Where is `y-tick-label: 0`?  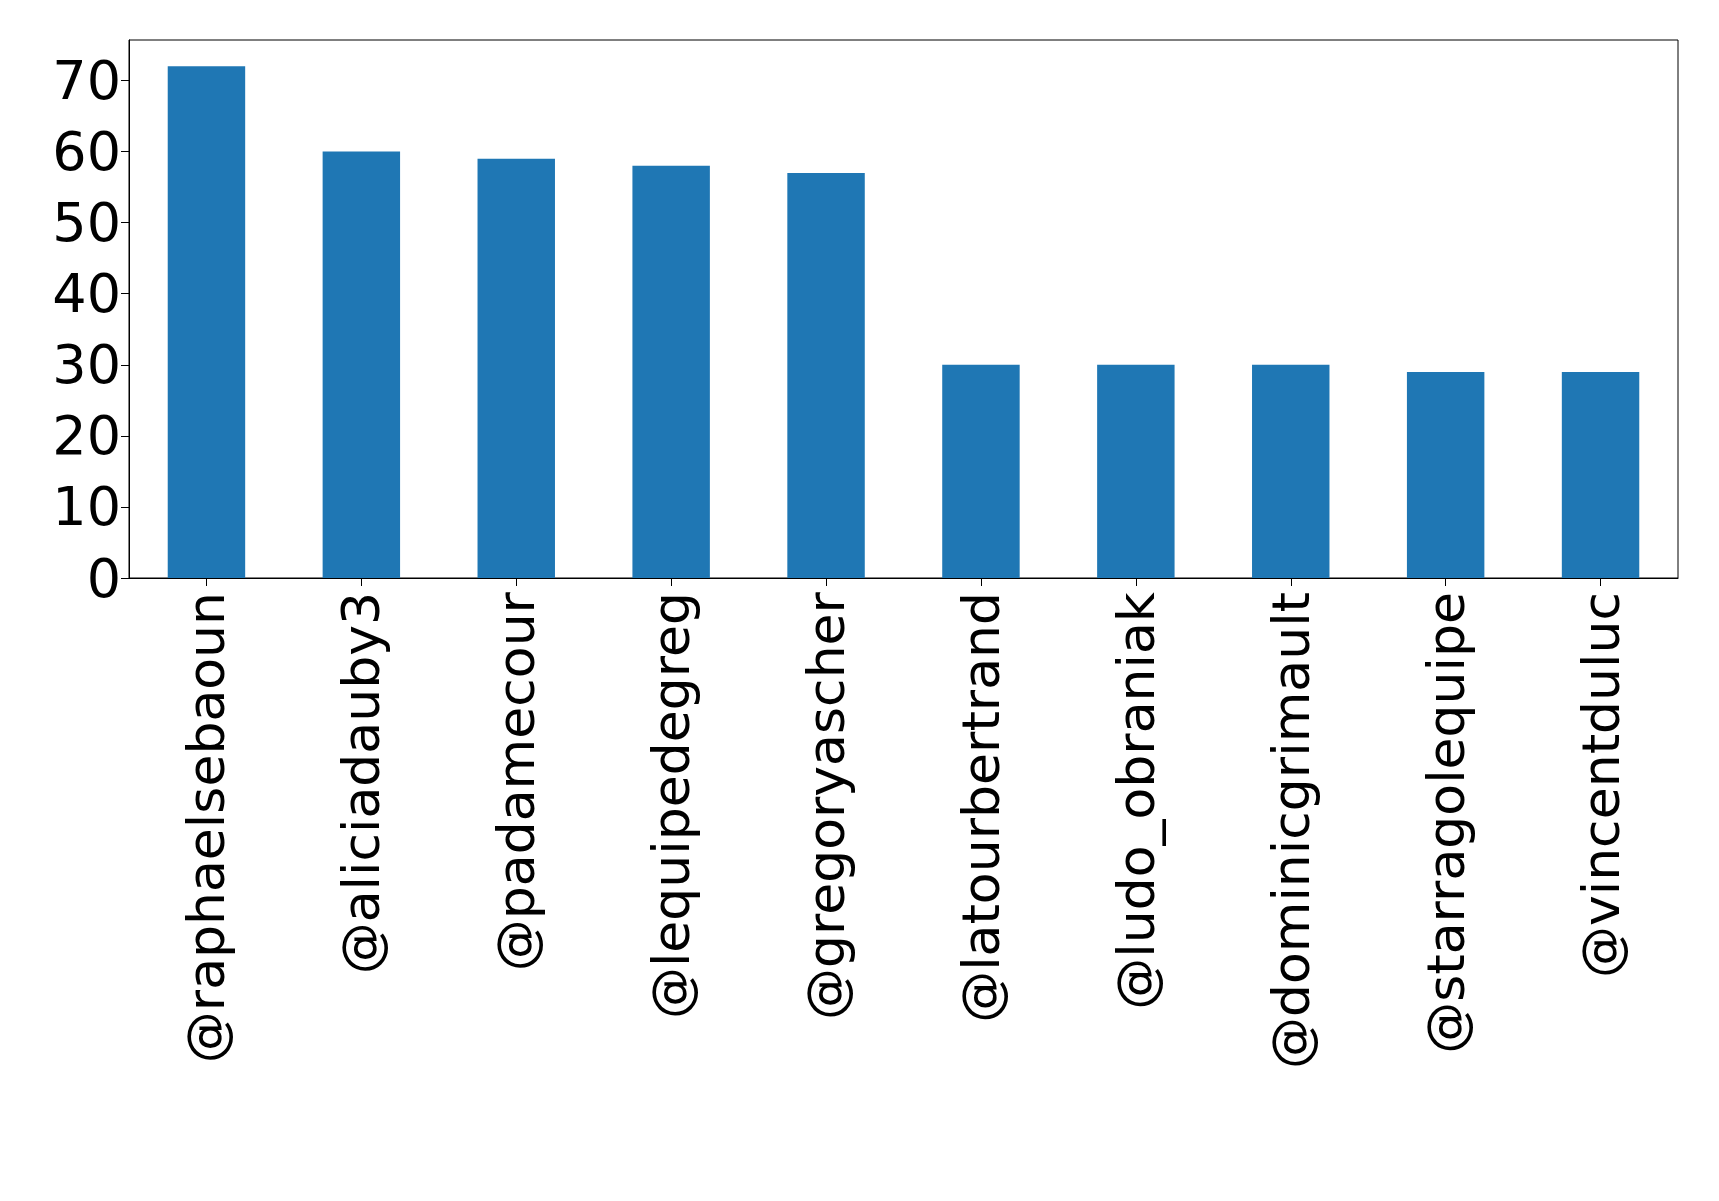 y-tick-label: 0 is located at coordinates (103, 578).